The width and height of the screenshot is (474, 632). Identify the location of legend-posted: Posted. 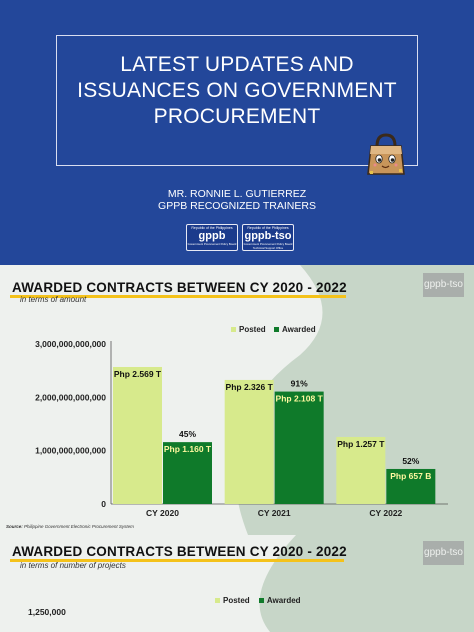
(232, 600).